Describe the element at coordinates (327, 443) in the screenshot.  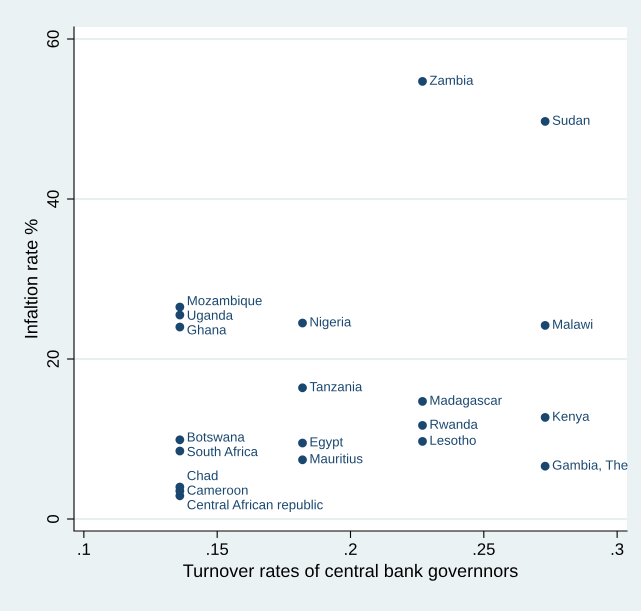
I see `annotation: Egypt` at that location.